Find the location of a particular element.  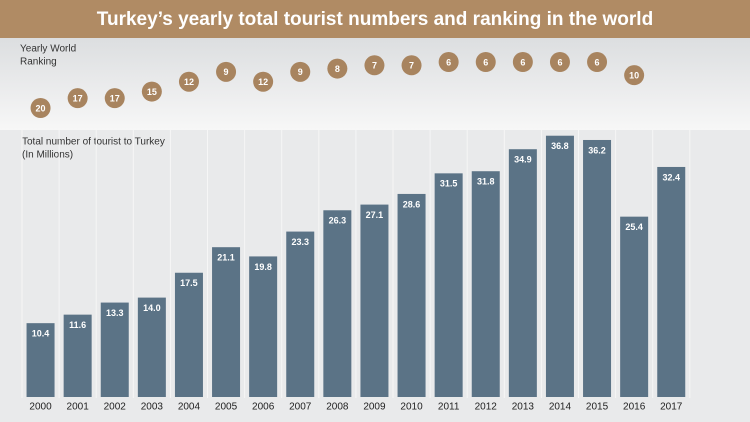

x-tick-label: 2006 is located at coordinates (263, 407).